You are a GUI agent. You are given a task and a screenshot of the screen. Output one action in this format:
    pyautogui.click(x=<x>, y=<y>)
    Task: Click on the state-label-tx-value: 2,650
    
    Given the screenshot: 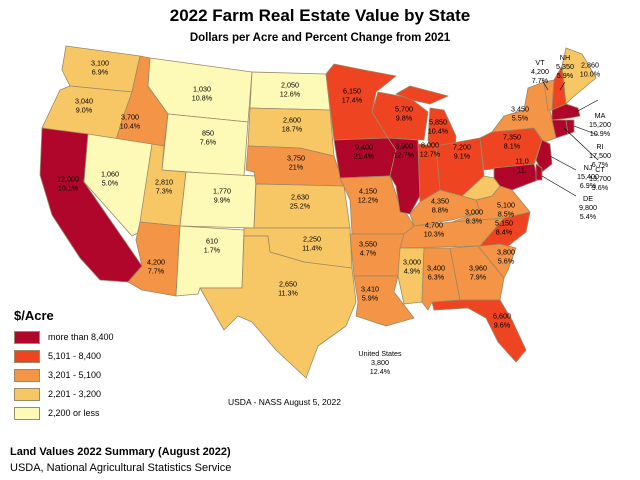 What is the action you would take?
    pyautogui.click(x=288, y=283)
    